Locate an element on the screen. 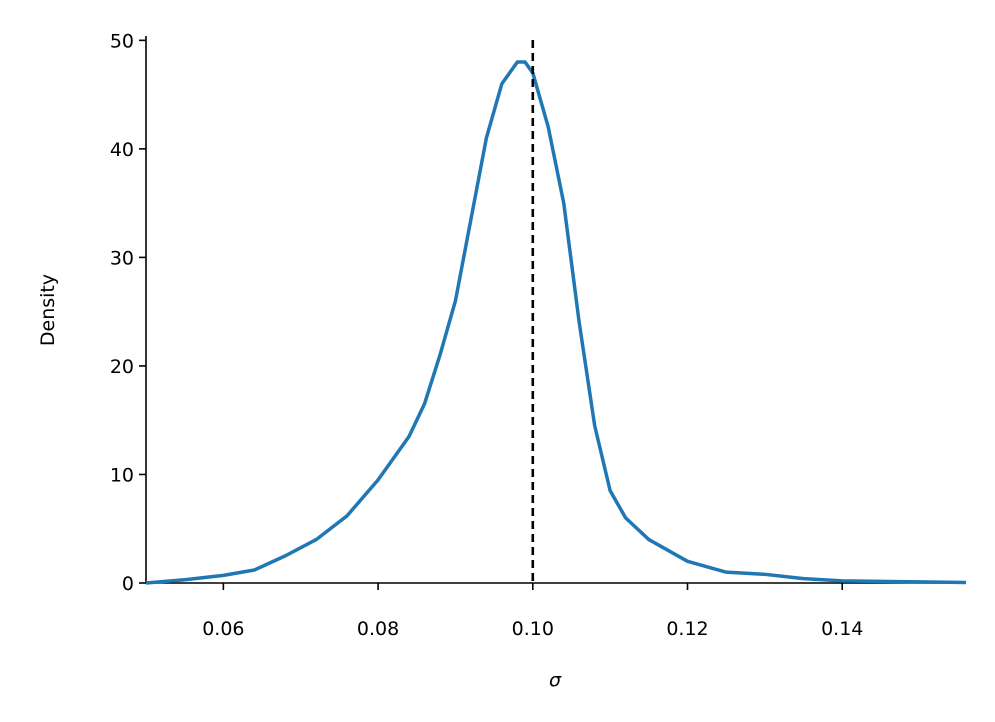 This screenshot has width=995, height=722. y-axis-label: Density is located at coordinates (48, 310).